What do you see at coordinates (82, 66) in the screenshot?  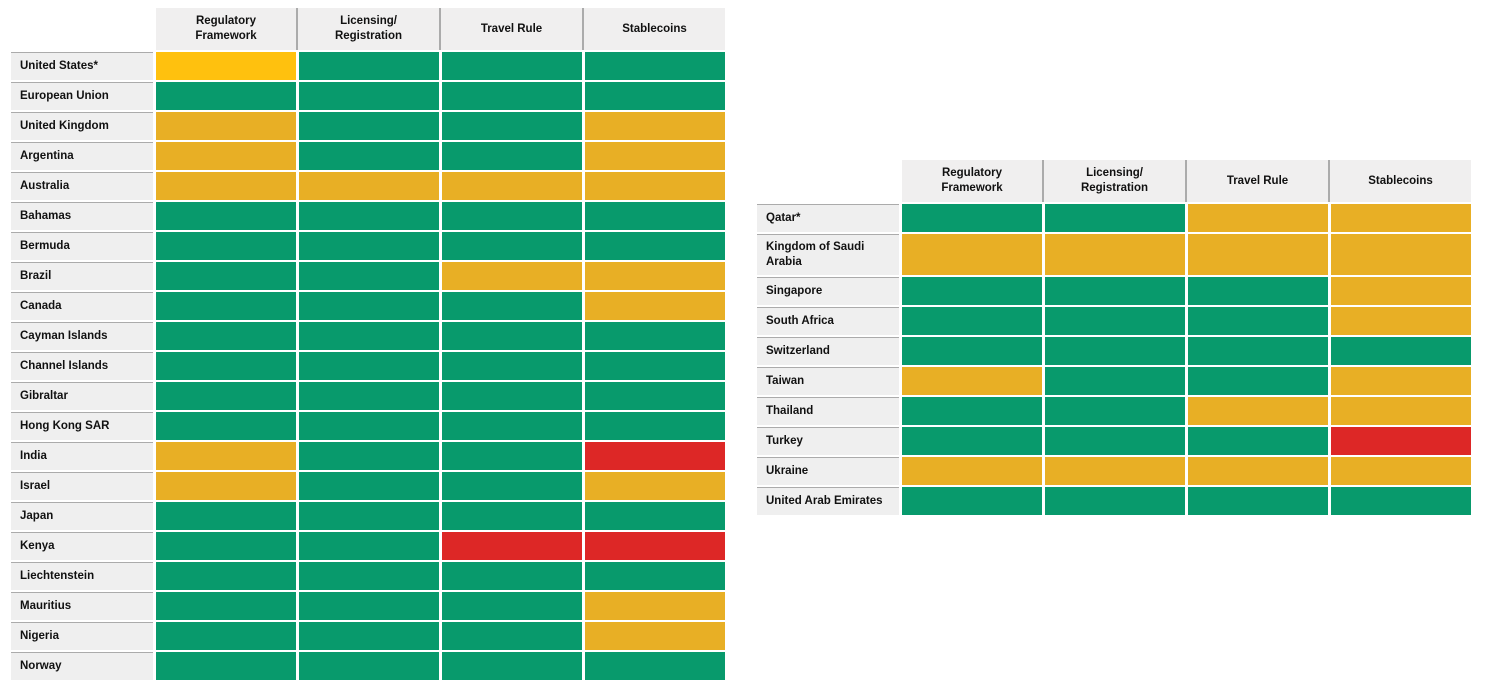 I see `row-label: United States*` at bounding box center [82, 66].